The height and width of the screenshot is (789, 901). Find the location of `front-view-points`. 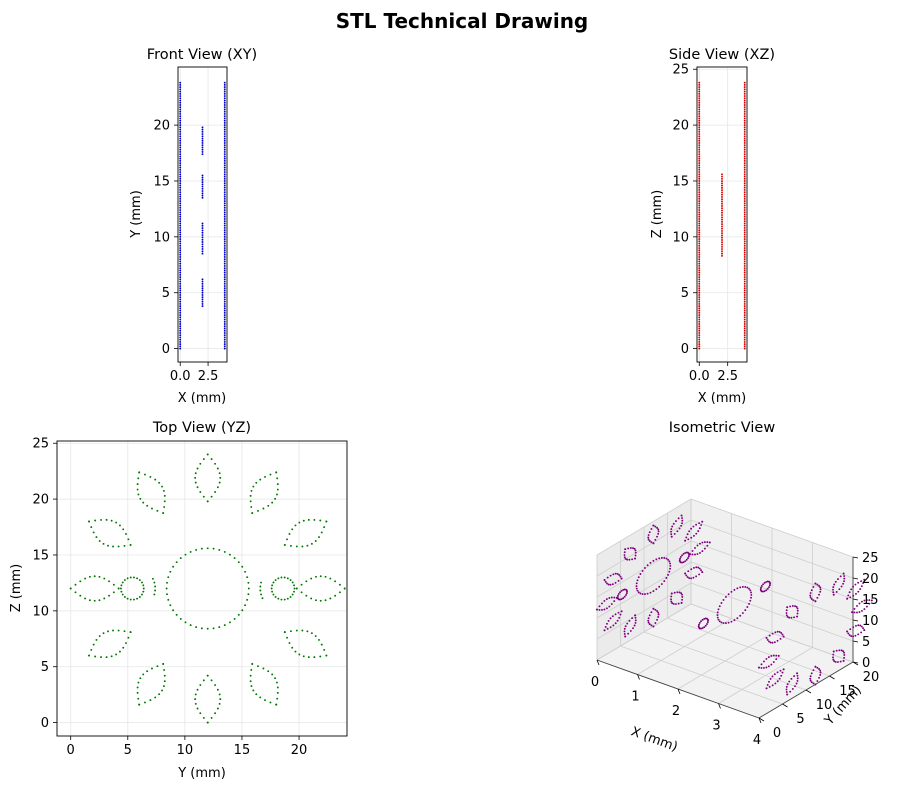

front-view-points is located at coordinates (202, 215).